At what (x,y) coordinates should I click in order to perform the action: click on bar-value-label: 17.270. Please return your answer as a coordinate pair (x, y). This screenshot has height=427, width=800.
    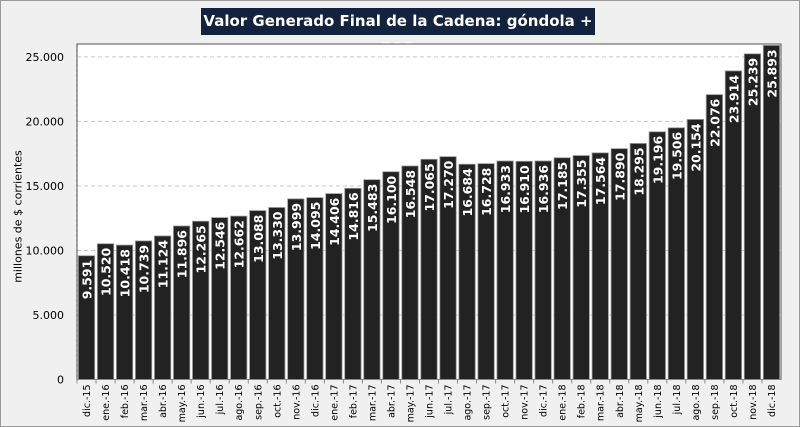
    Looking at the image, I should click on (448, 184).